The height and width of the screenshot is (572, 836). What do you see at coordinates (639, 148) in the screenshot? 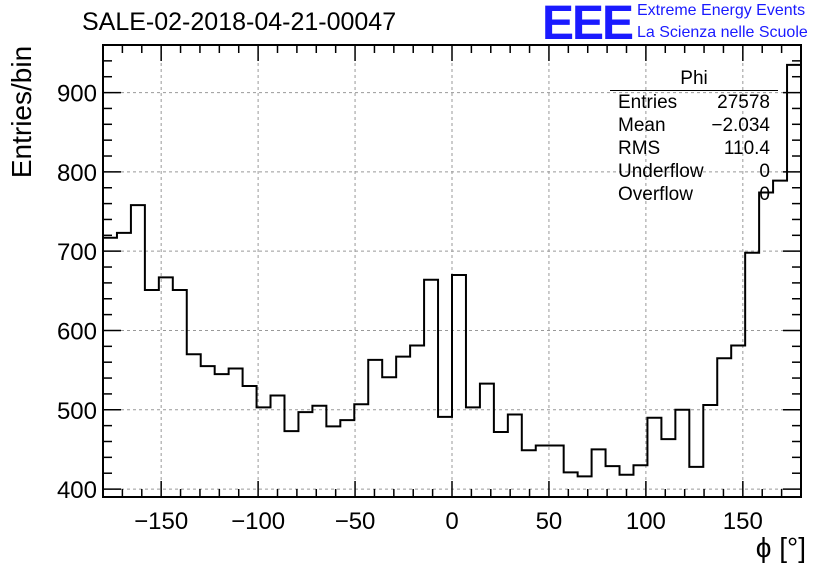
I see `stats-label: RMS` at bounding box center [639, 148].